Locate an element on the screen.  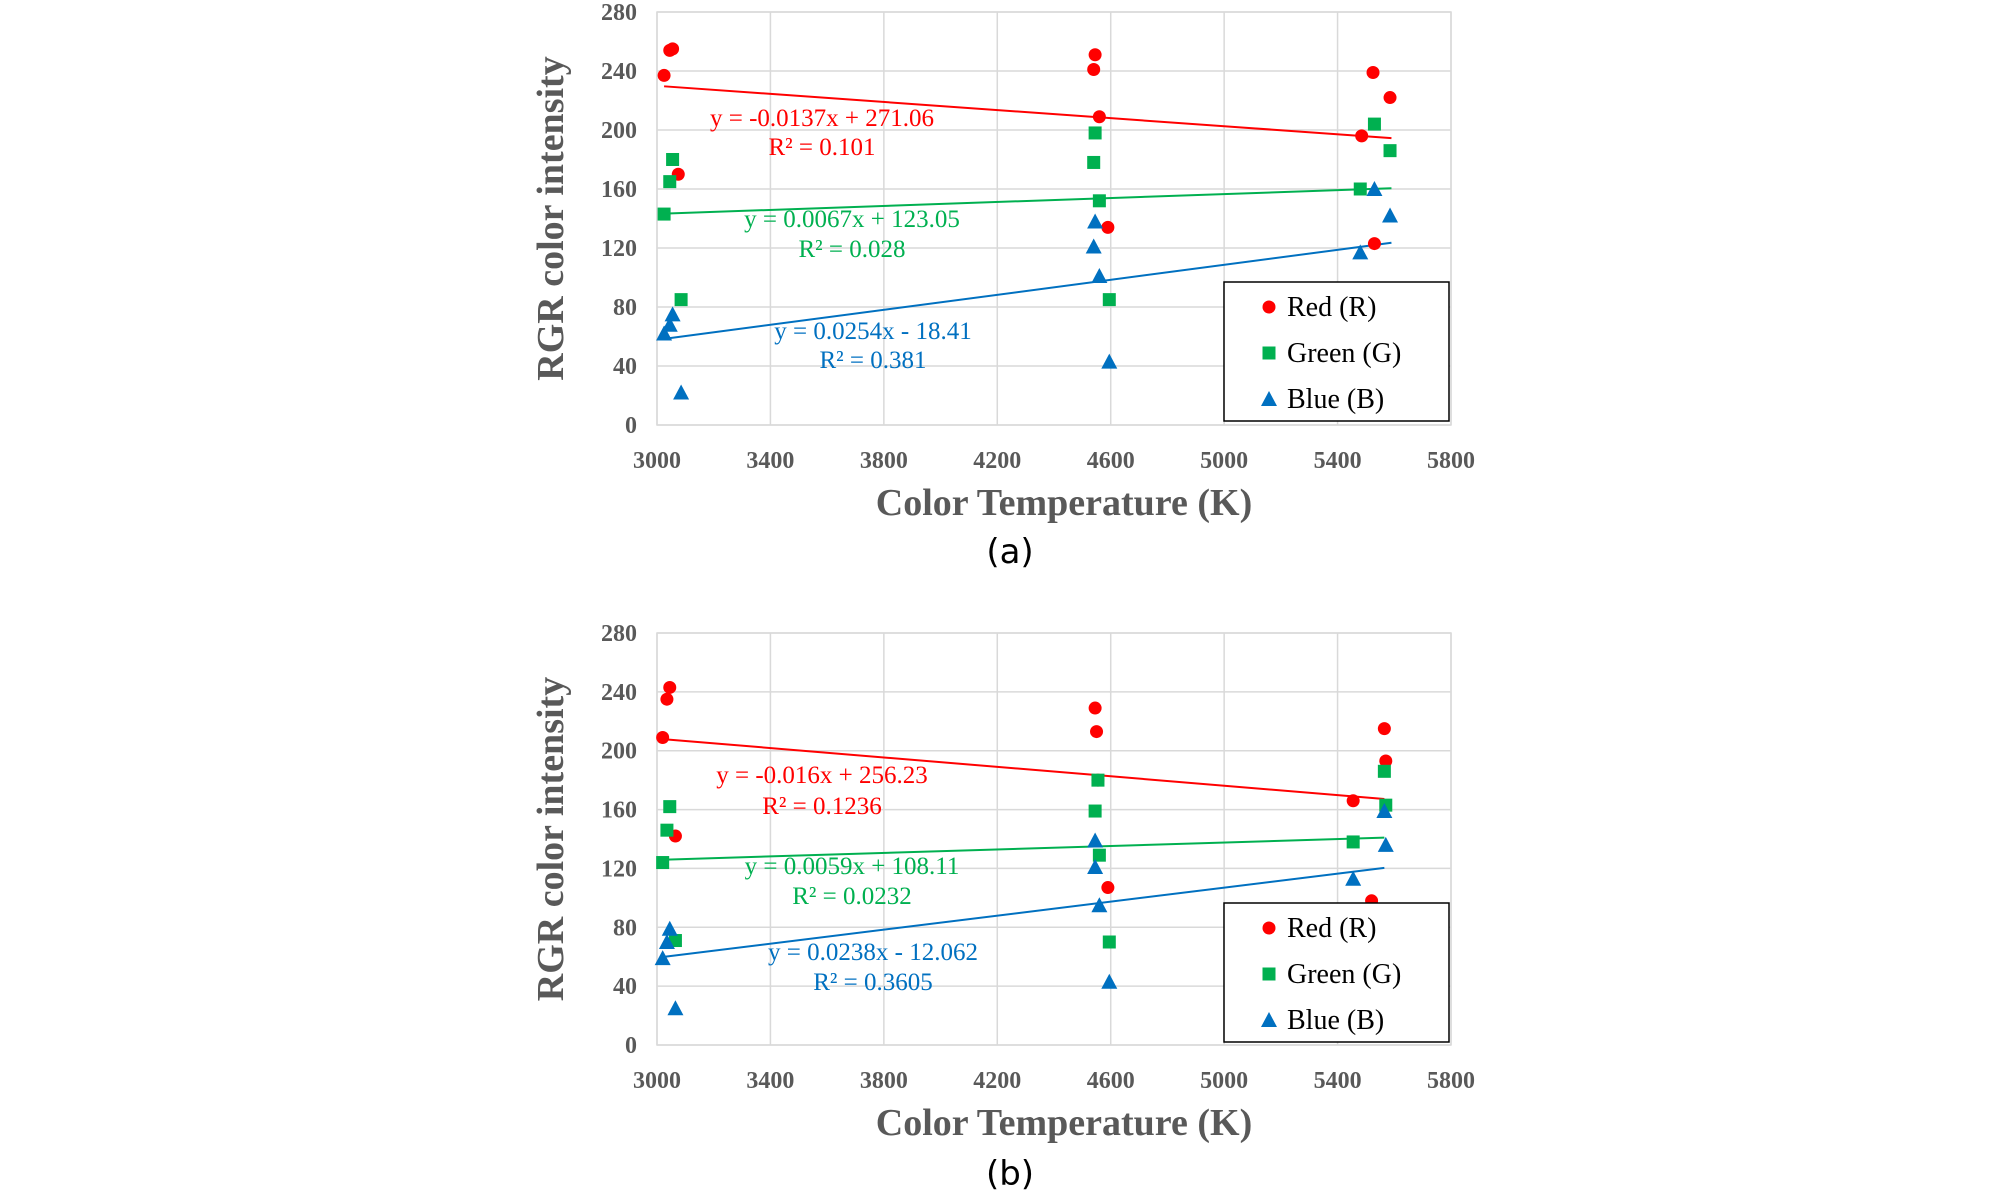
y-tick-label: 280 is located at coordinates (619, 13).